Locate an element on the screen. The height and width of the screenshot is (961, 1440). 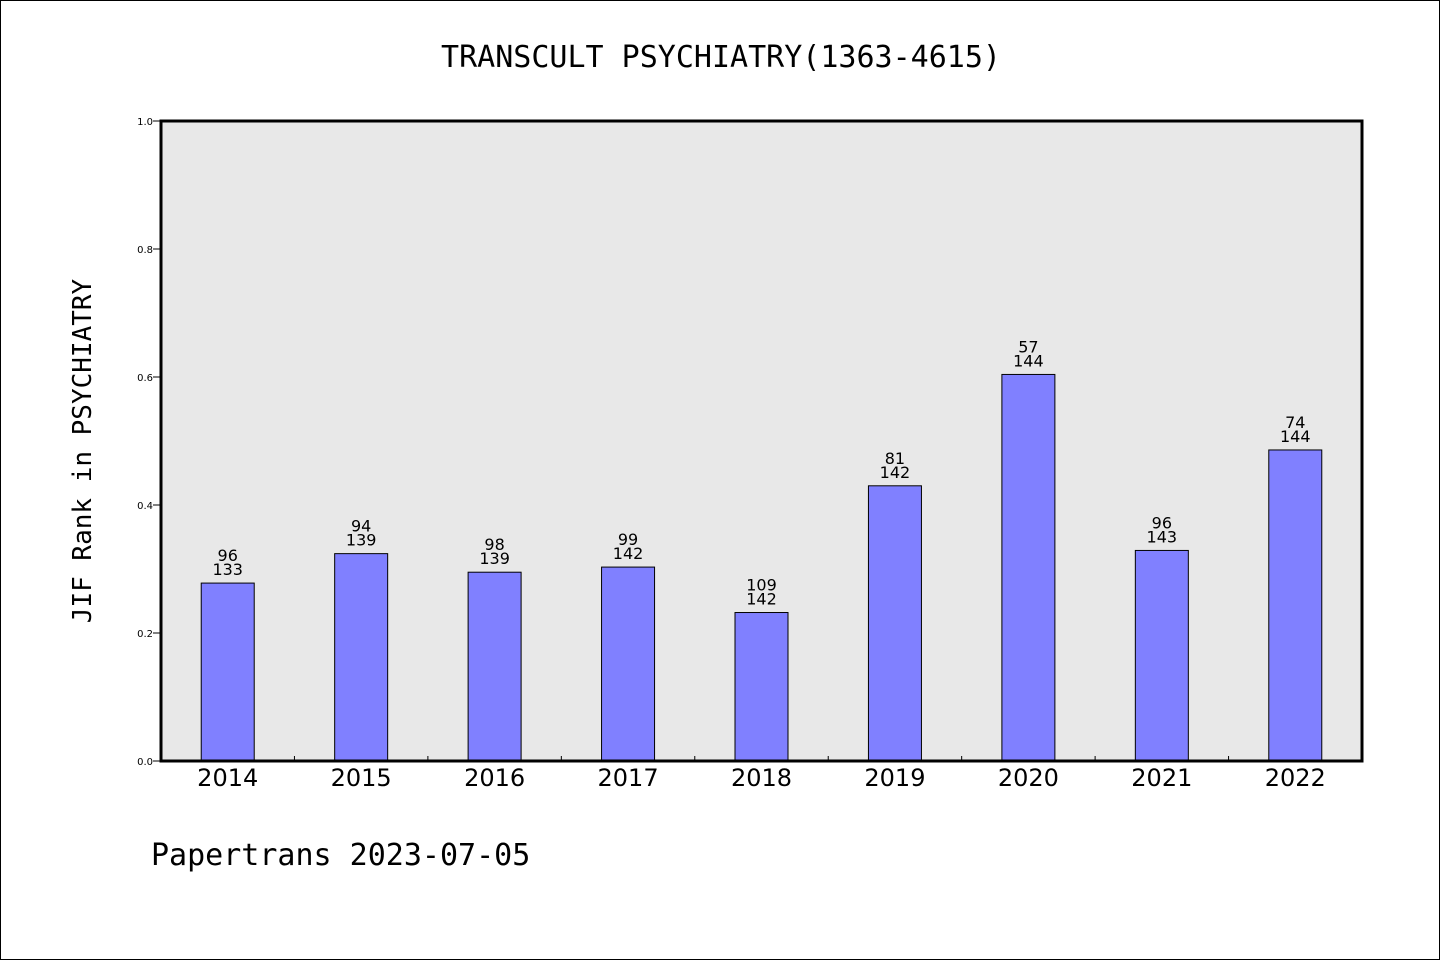
bar-2014 is located at coordinates (227, 672).